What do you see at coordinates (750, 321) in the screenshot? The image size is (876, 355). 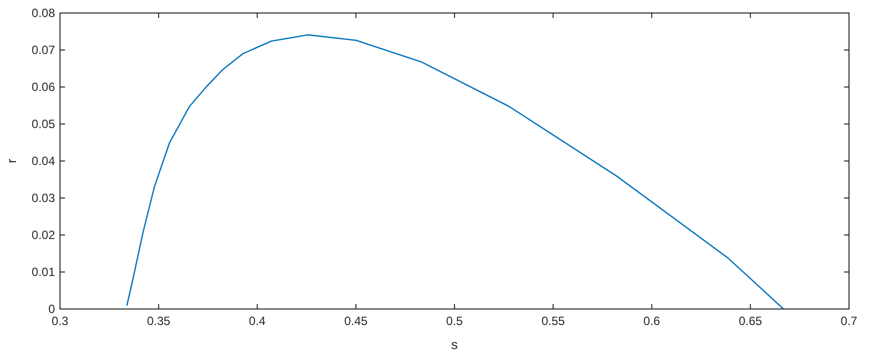 I see `x-tick-label: 0.65` at bounding box center [750, 321].